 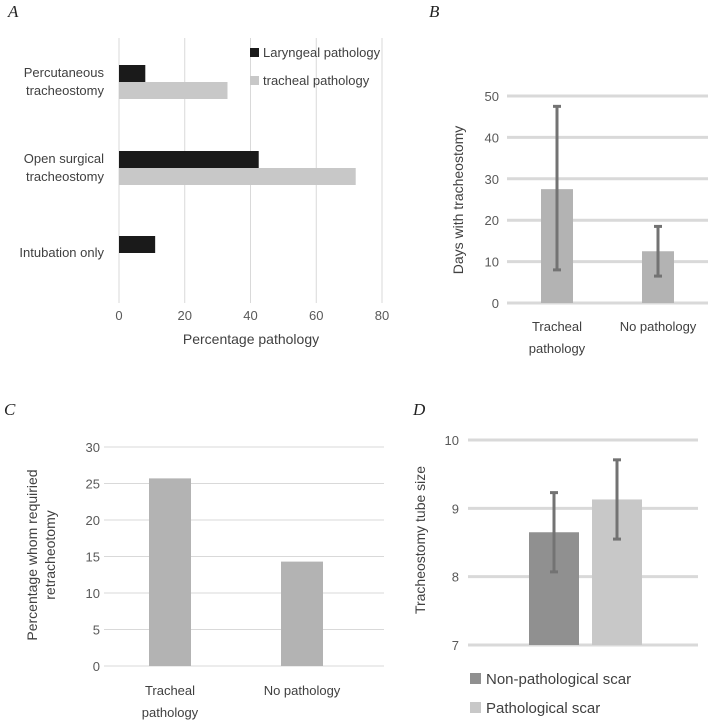 I want to click on panel-c-y-tick: 25, so click(x=93, y=484).